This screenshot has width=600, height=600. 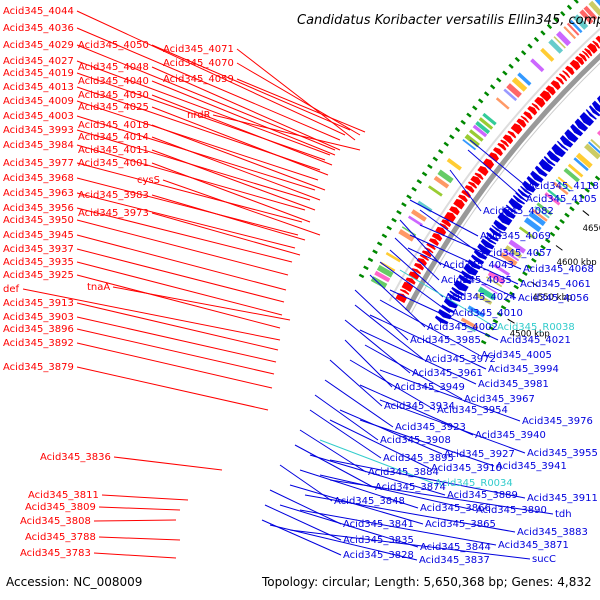 What do you see at coordinates (38, 367) in the screenshot?
I see `gene-label: Acid345_3879` at bounding box center [38, 367].